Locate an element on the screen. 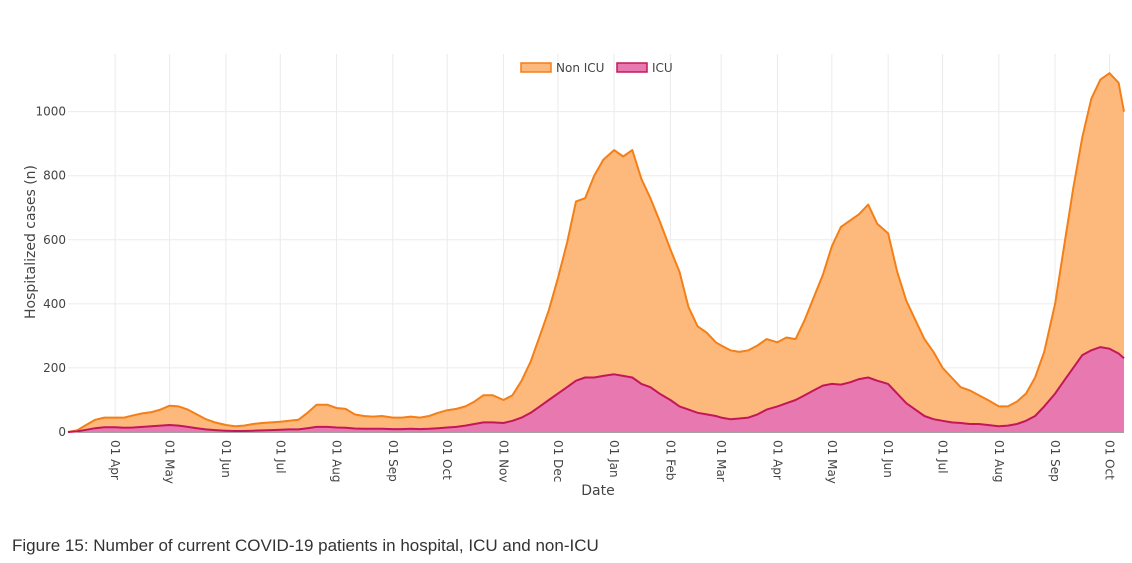 The height and width of the screenshot is (563, 1132). y-tick-label: 200 is located at coordinates (54, 368).